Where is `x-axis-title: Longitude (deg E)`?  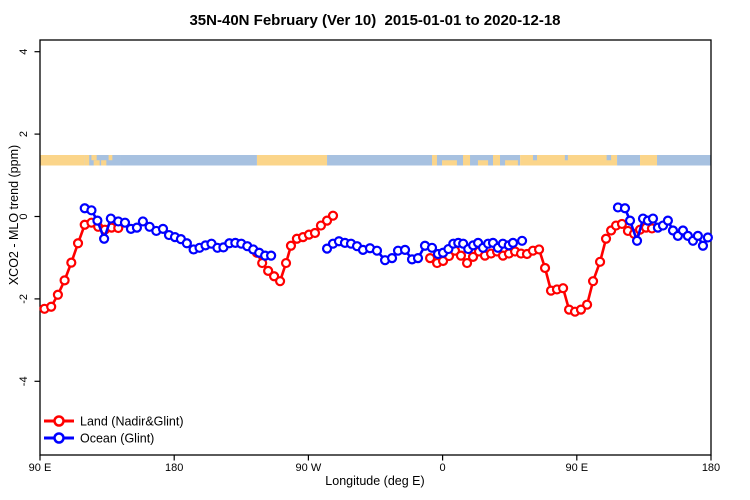 x-axis-title: Longitude (deg E) is located at coordinates (375, 481).